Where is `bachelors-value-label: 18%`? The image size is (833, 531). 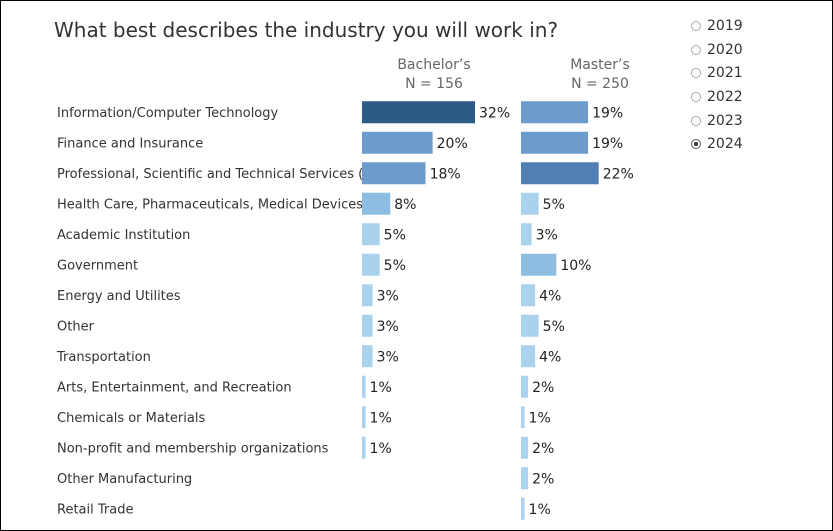 bachelors-value-label: 18% is located at coordinates (445, 174).